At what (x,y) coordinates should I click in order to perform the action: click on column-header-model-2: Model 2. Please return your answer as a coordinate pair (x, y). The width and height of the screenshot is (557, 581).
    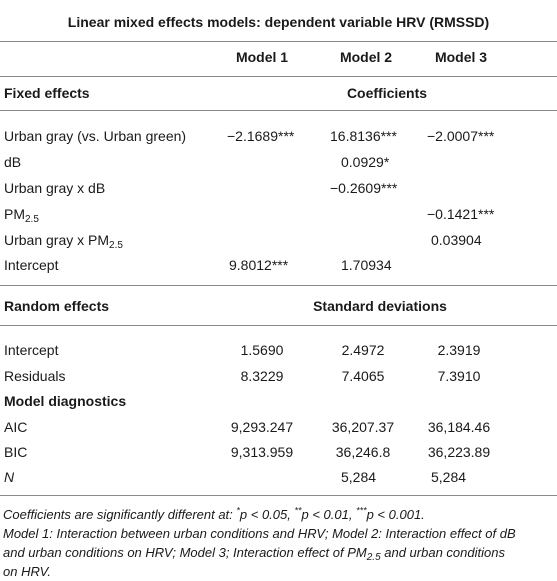
    Looking at the image, I should click on (366, 57).